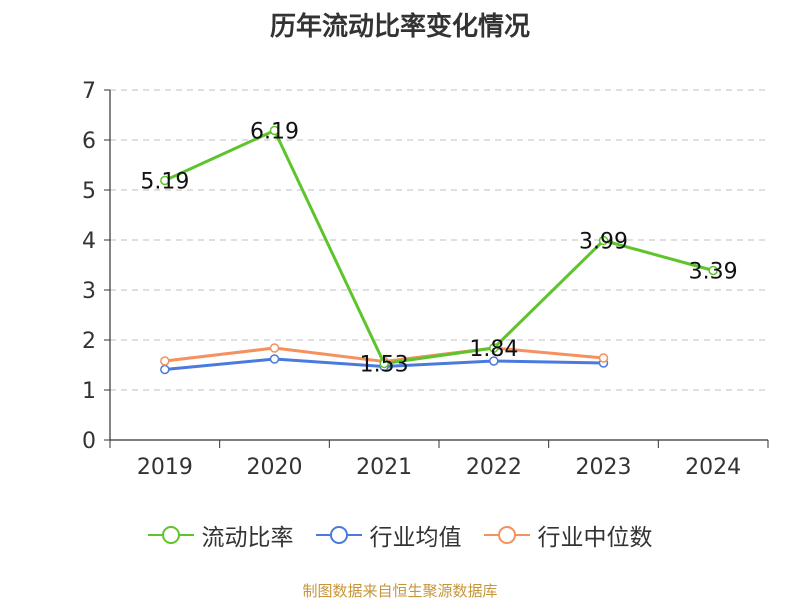 The width and height of the screenshot is (800, 601). What do you see at coordinates (595, 535) in the screenshot?
I see `legend-label-industry-median: 行业中位数` at bounding box center [595, 535].